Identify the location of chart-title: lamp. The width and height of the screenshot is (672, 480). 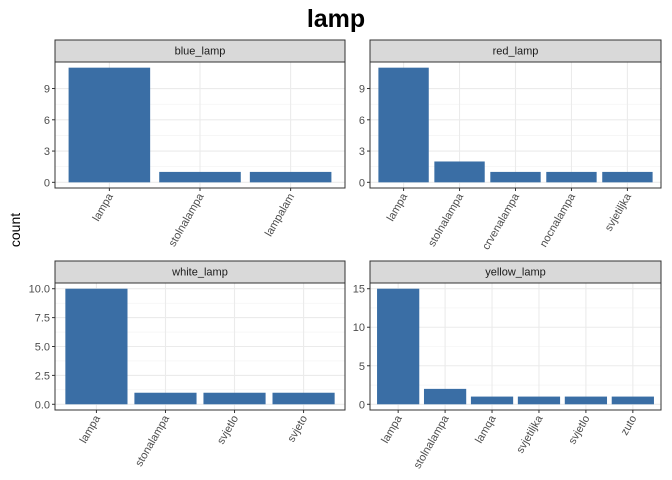
(336, 19).